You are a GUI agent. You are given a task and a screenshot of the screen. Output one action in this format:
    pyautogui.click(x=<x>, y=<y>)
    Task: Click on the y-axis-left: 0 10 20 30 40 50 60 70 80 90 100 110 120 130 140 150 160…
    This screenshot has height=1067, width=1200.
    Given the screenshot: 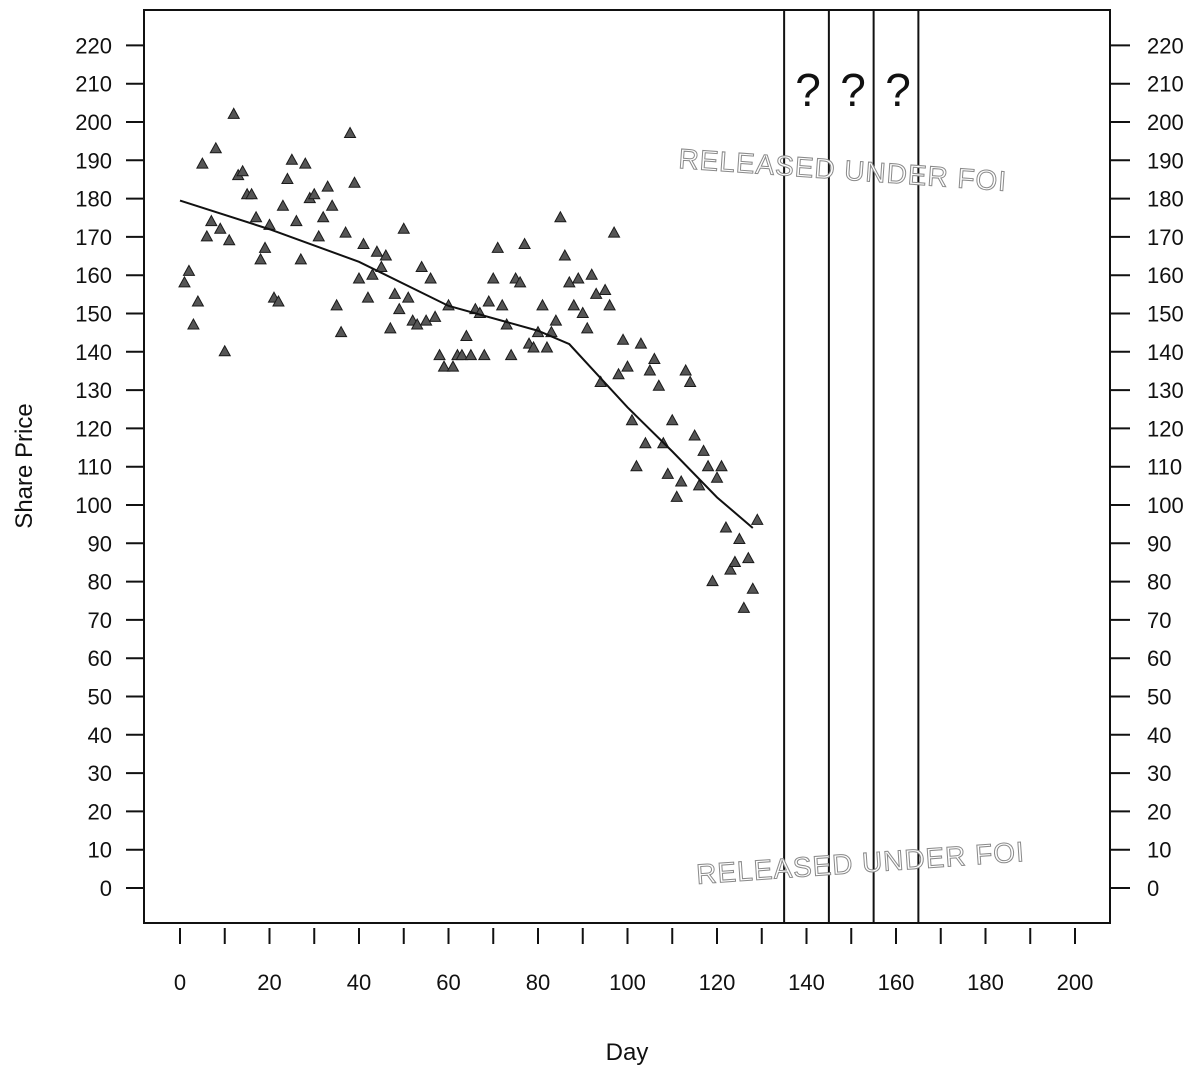 What is the action you would take?
    pyautogui.click(x=109, y=467)
    